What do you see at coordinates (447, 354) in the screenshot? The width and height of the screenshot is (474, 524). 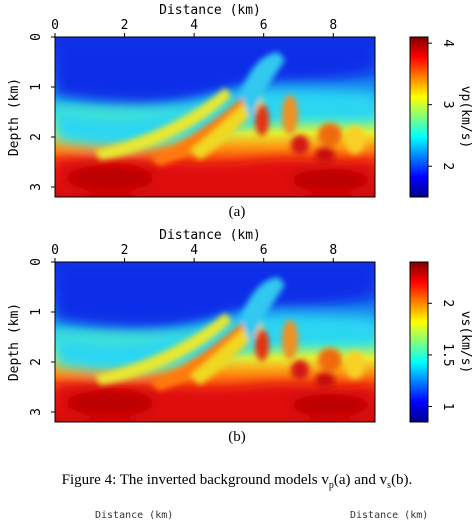 I see `colorbar-tick-label: 1.5` at bounding box center [447, 354].